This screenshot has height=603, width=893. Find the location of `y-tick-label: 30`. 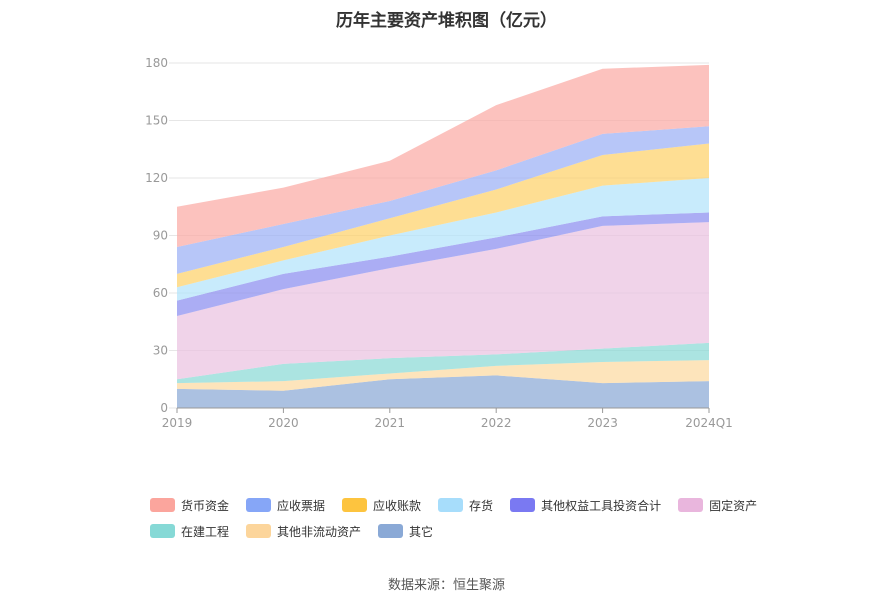

y-tick-label: 30 is located at coordinates (160, 351).